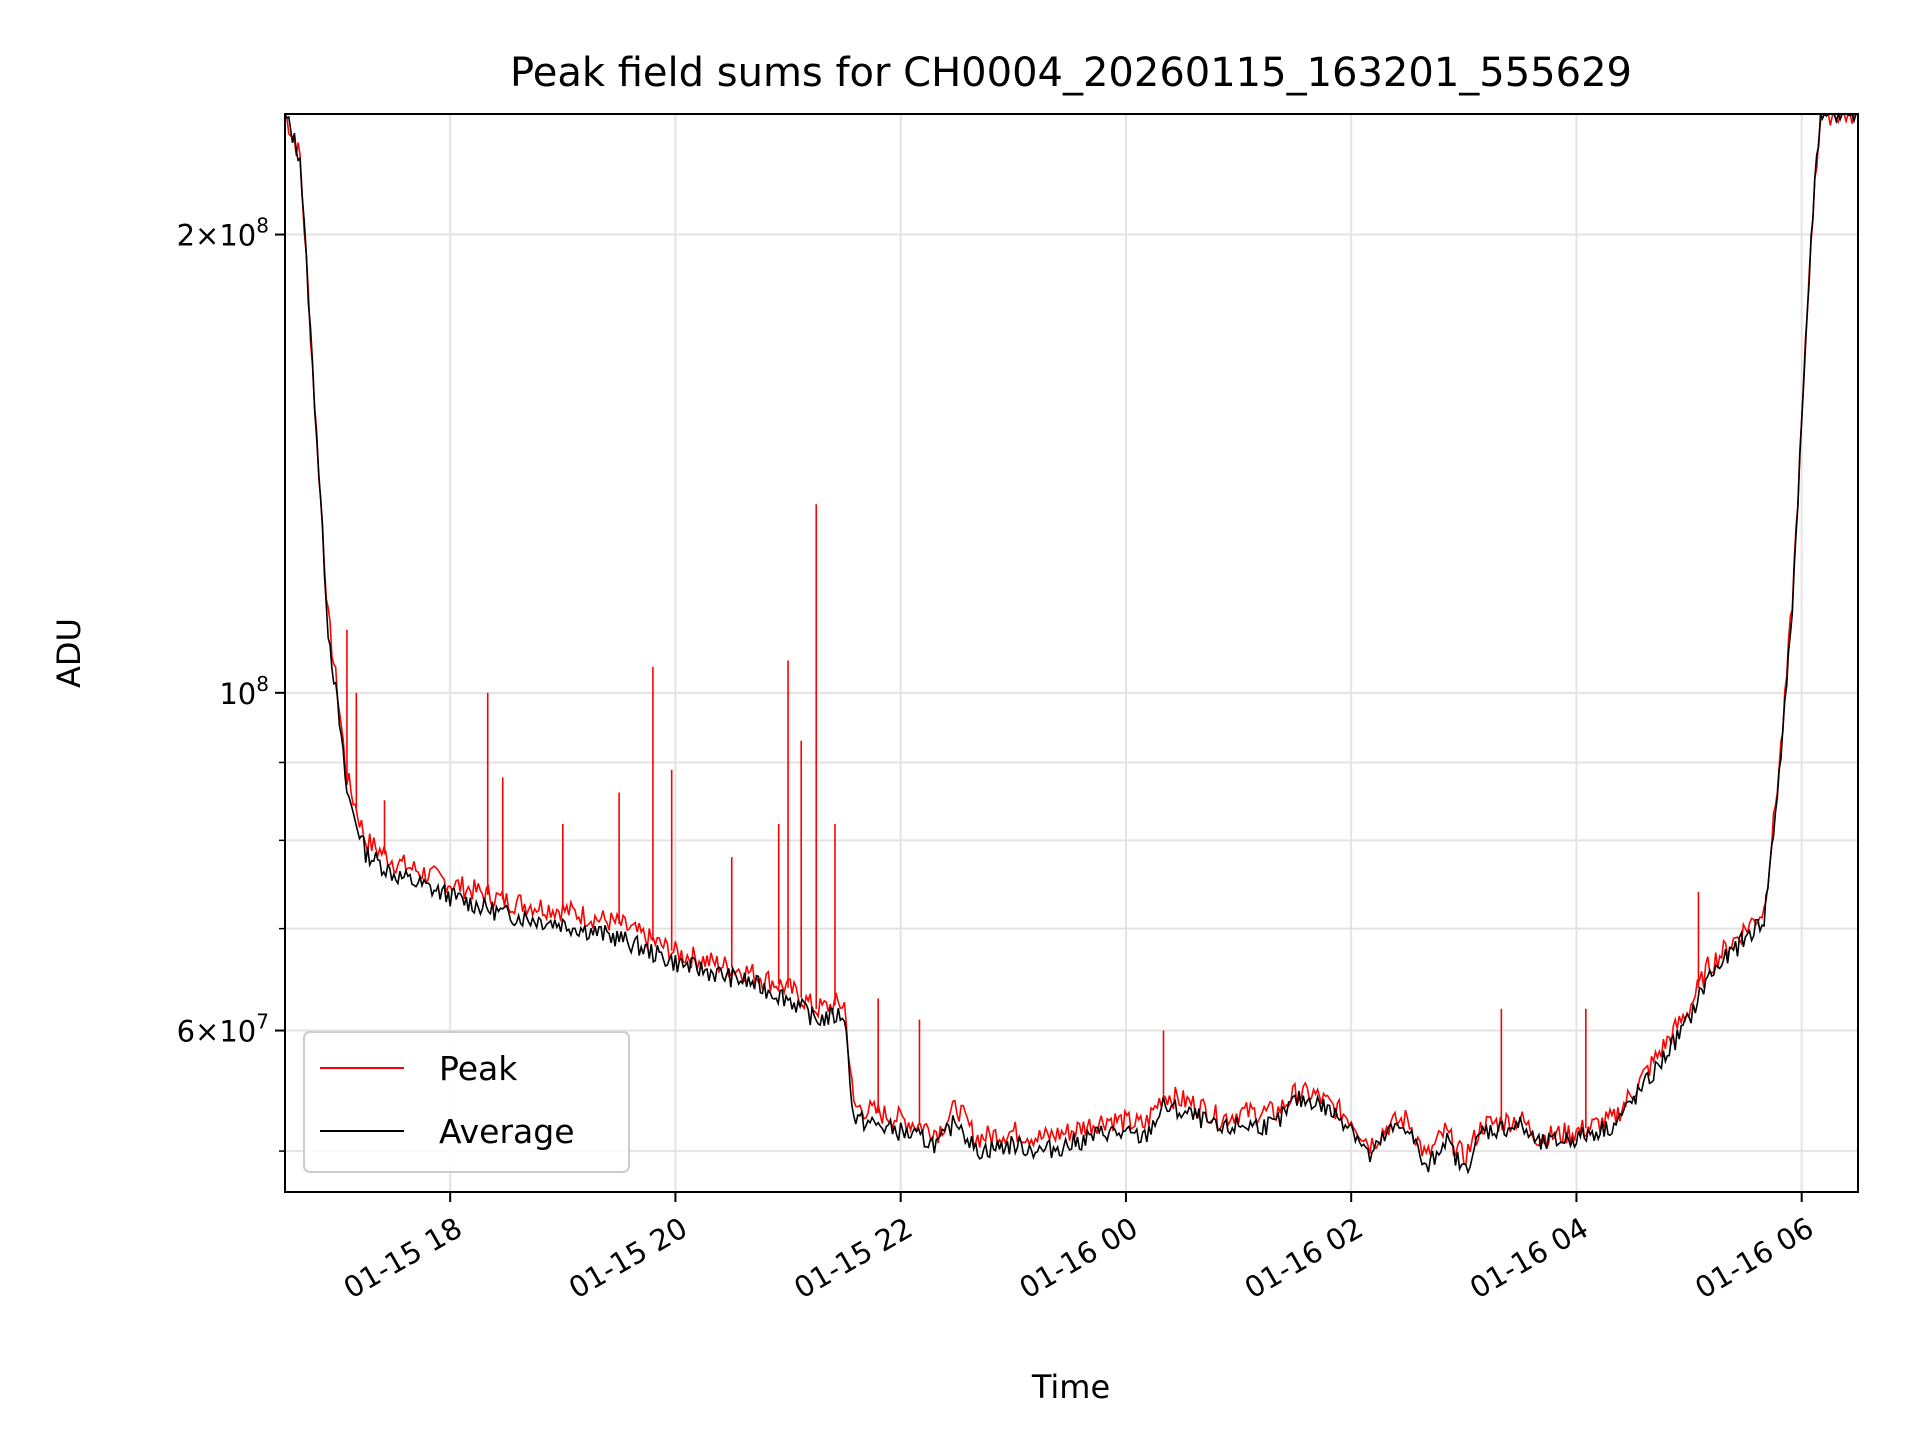 The width and height of the screenshot is (1920, 1440). What do you see at coordinates (223, 1029) in the screenshot?
I see `y-tick-label: 6×107` at bounding box center [223, 1029].